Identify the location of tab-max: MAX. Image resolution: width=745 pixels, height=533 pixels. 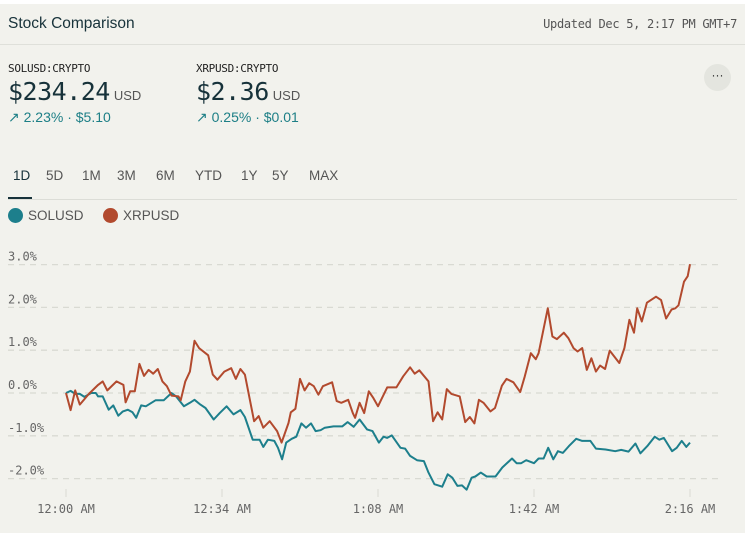
(324, 175).